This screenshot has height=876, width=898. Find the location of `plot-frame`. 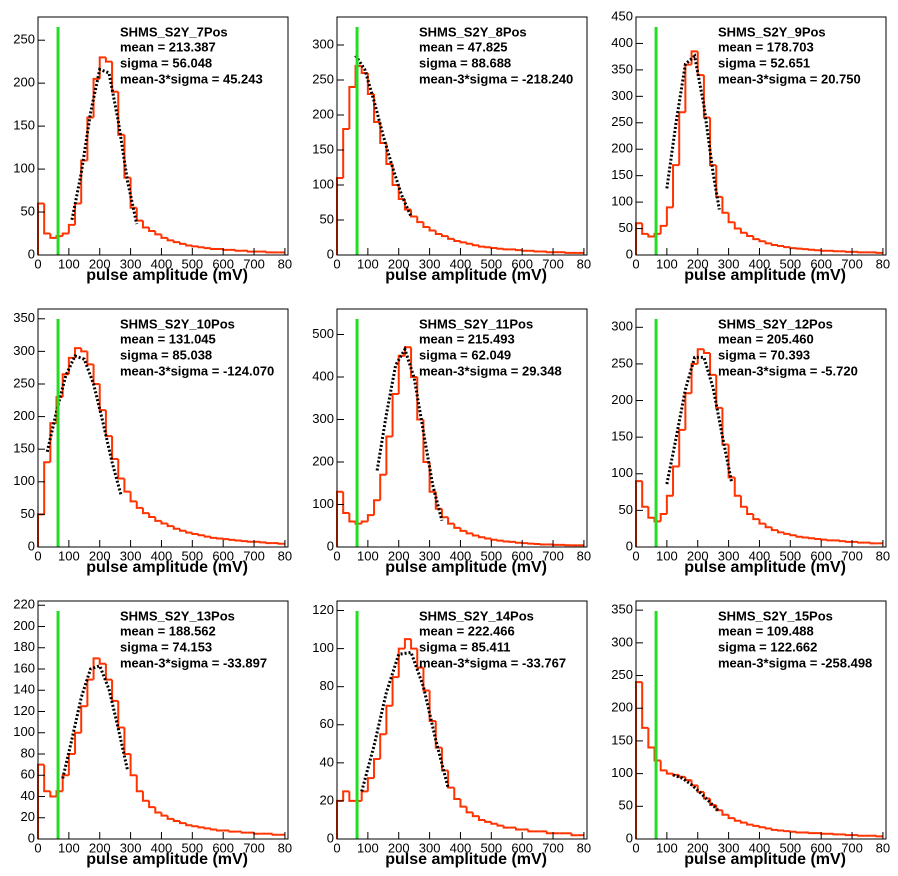

plot-frame is located at coordinates (462, 720).